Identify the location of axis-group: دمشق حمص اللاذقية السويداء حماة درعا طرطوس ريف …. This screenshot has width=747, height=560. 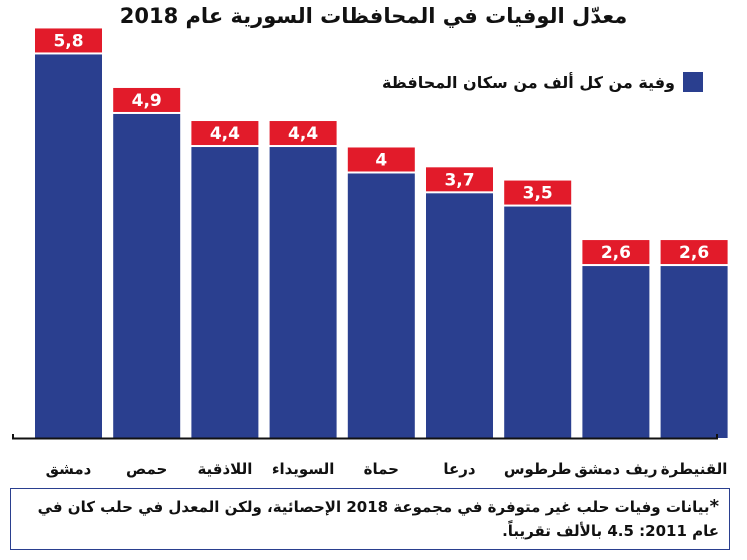
(369, 456).